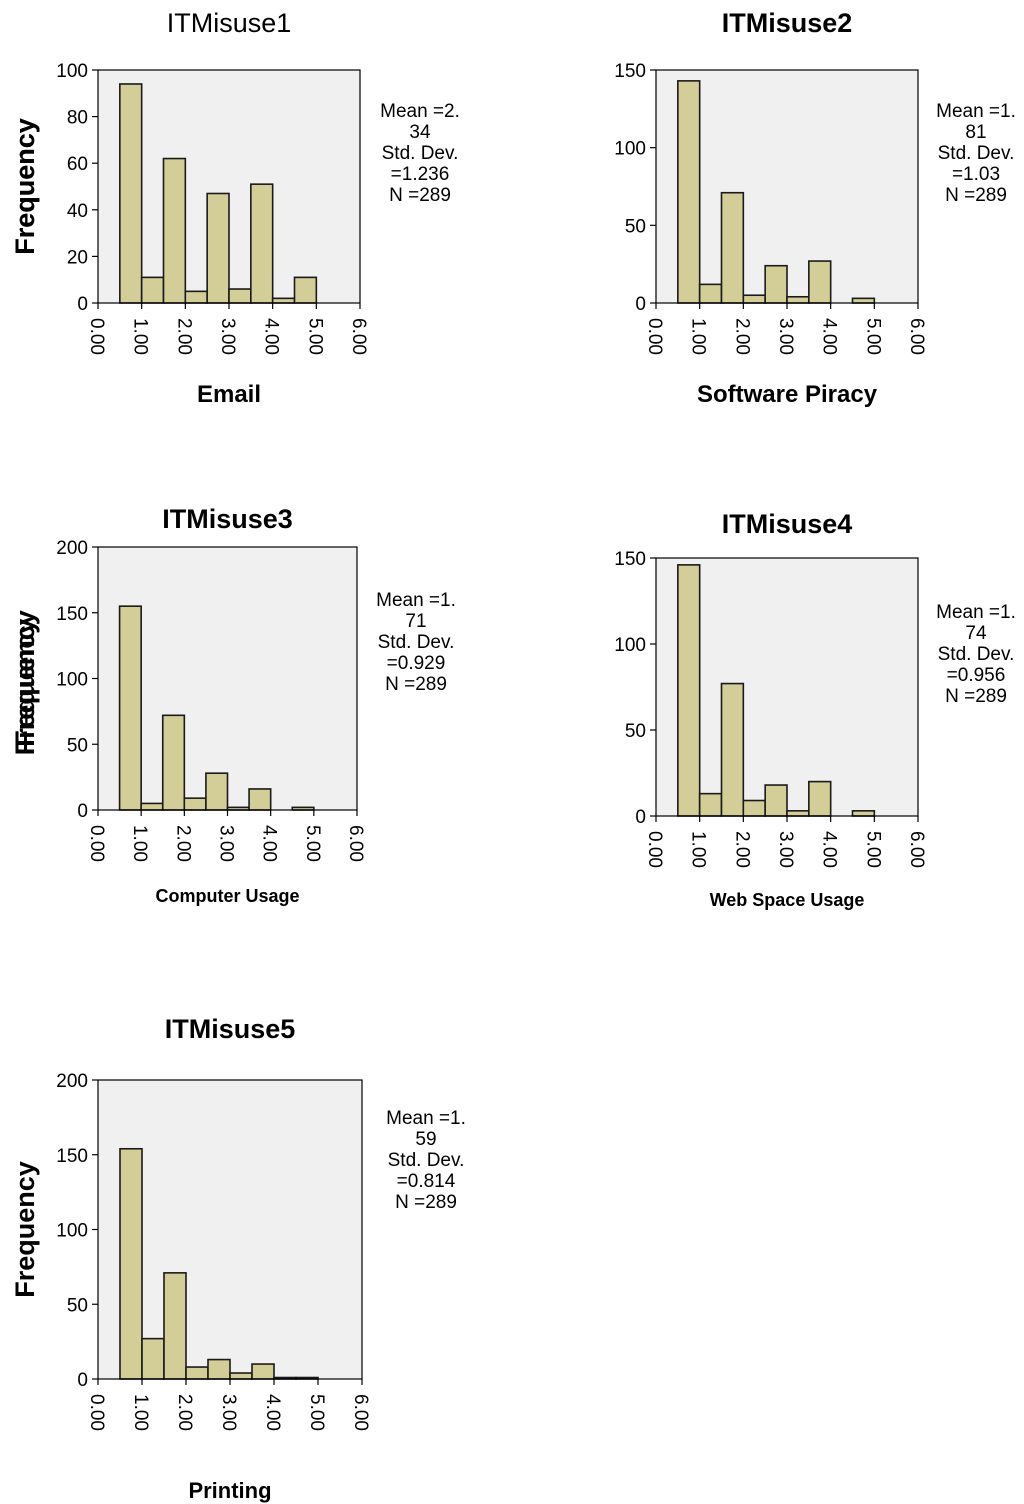 This screenshot has height=1504, width=1024. Describe the element at coordinates (420, 111) in the screenshot. I see `stats-line: Mean =2.` at that location.